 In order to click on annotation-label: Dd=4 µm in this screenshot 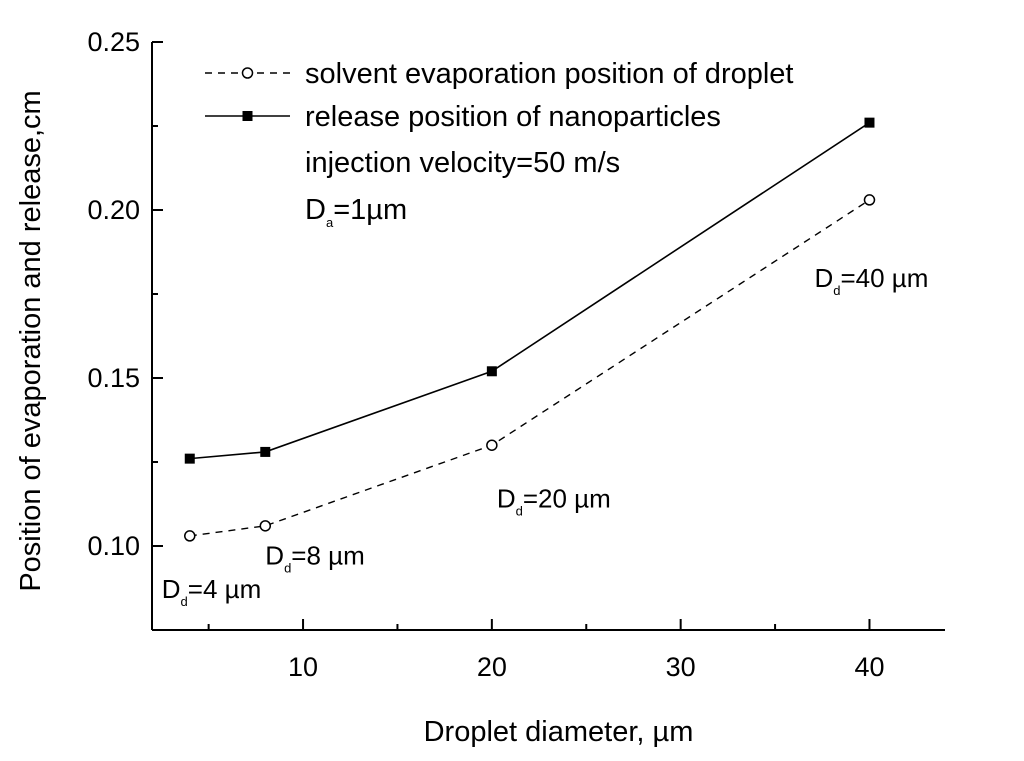, I will do `click(212, 591)`.